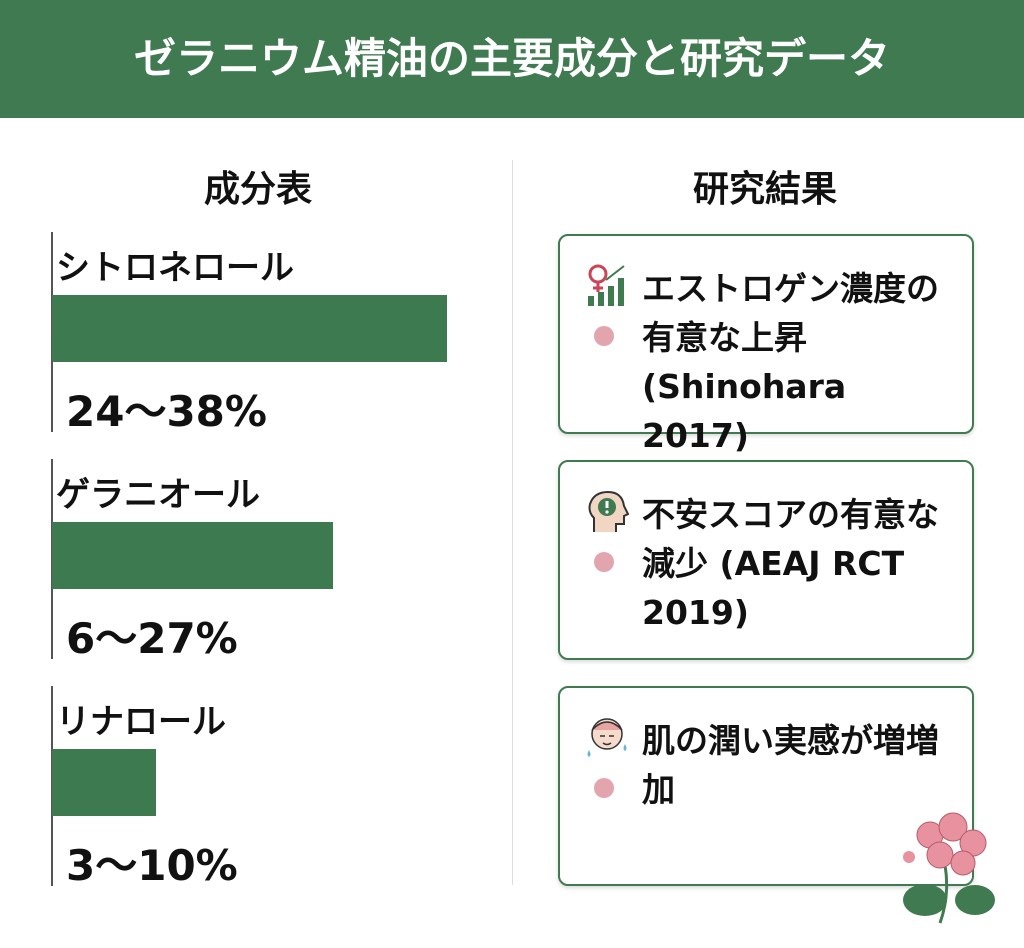 Image resolution: width=1024 pixels, height=948 pixels. I want to click on value-label: 24〜38%, so click(166, 411).